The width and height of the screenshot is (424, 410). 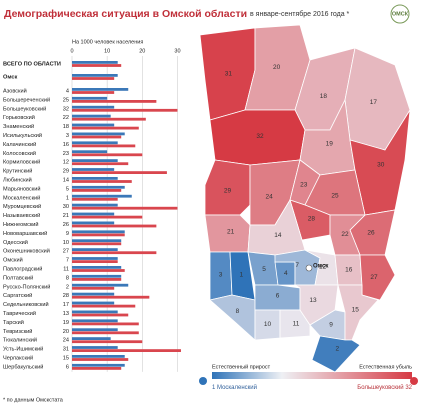 I want to click on rank-label: 13, so click(x=66, y=314).